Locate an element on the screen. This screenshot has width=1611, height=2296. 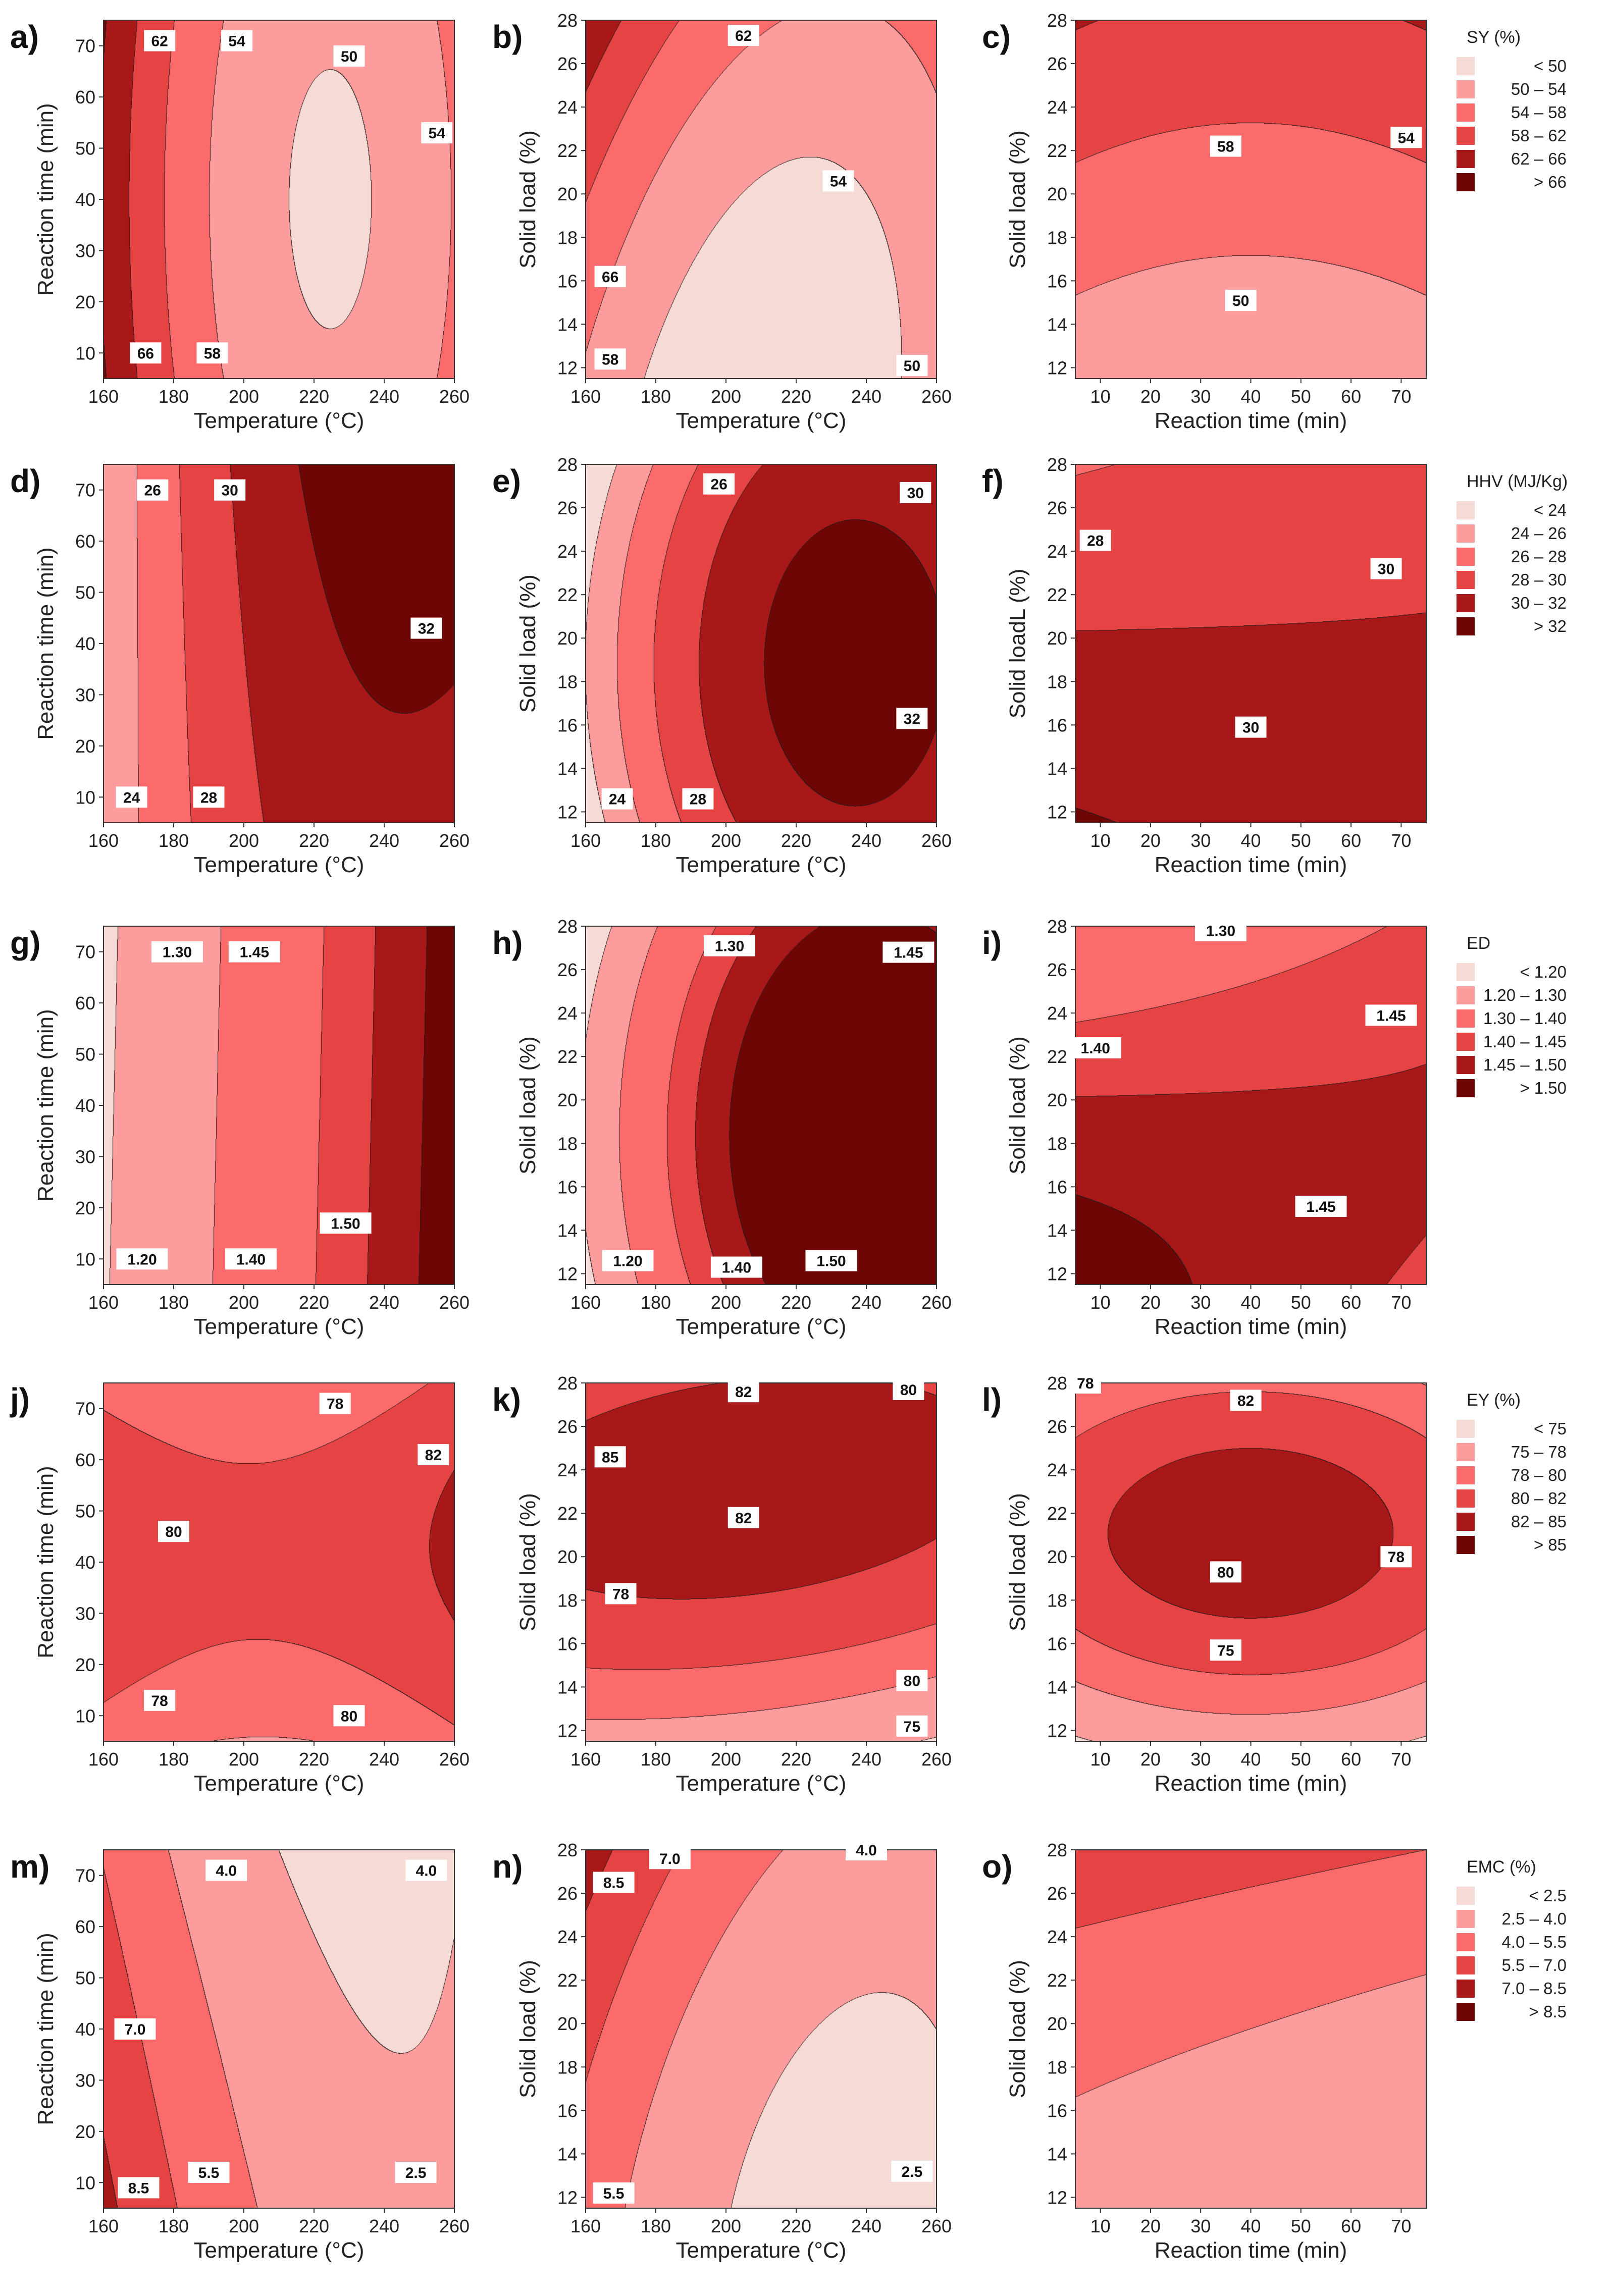
y-tick-label: 16 is located at coordinates (1057, 1643).